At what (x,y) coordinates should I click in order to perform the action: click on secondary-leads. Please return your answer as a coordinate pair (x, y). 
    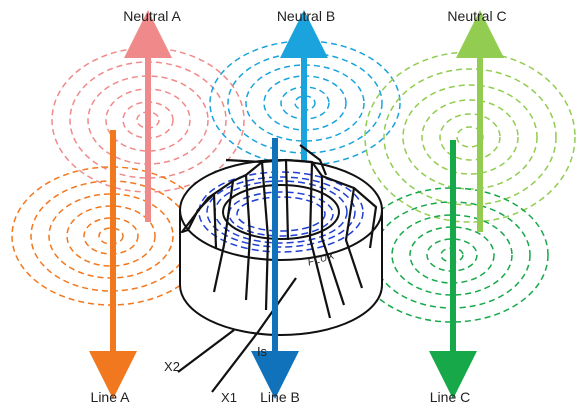
    Looking at the image, I should click on (237, 335).